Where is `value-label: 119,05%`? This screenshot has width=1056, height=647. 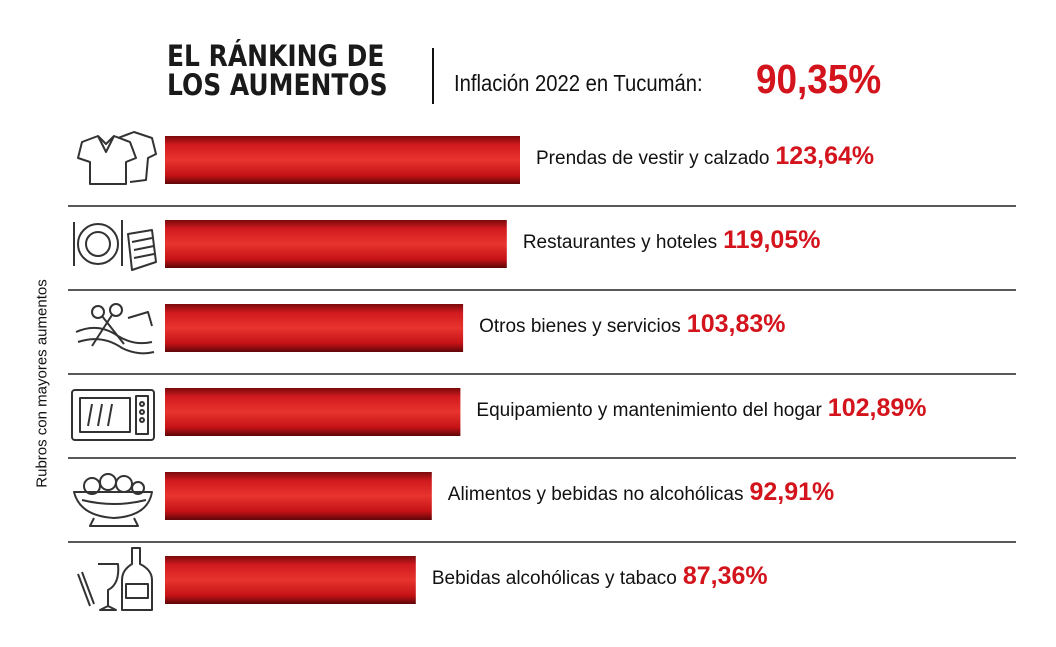
value-label: 119,05% is located at coordinates (772, 240).